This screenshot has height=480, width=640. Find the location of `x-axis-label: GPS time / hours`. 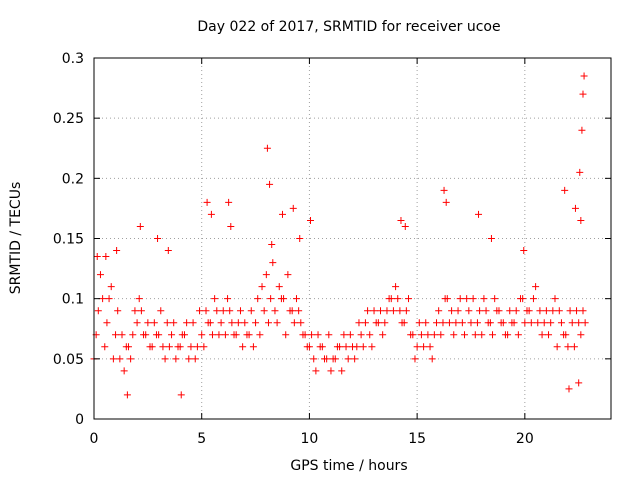

x-axis-label: GPS time / hours is located at coordinates (348, 466).